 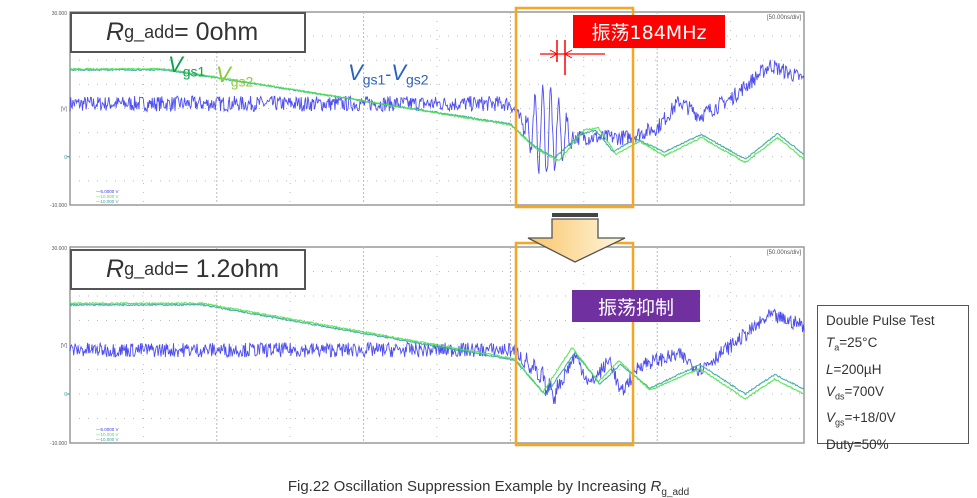 I want to click on label-vgs2: Vgs2, so click(x=235, y=76).